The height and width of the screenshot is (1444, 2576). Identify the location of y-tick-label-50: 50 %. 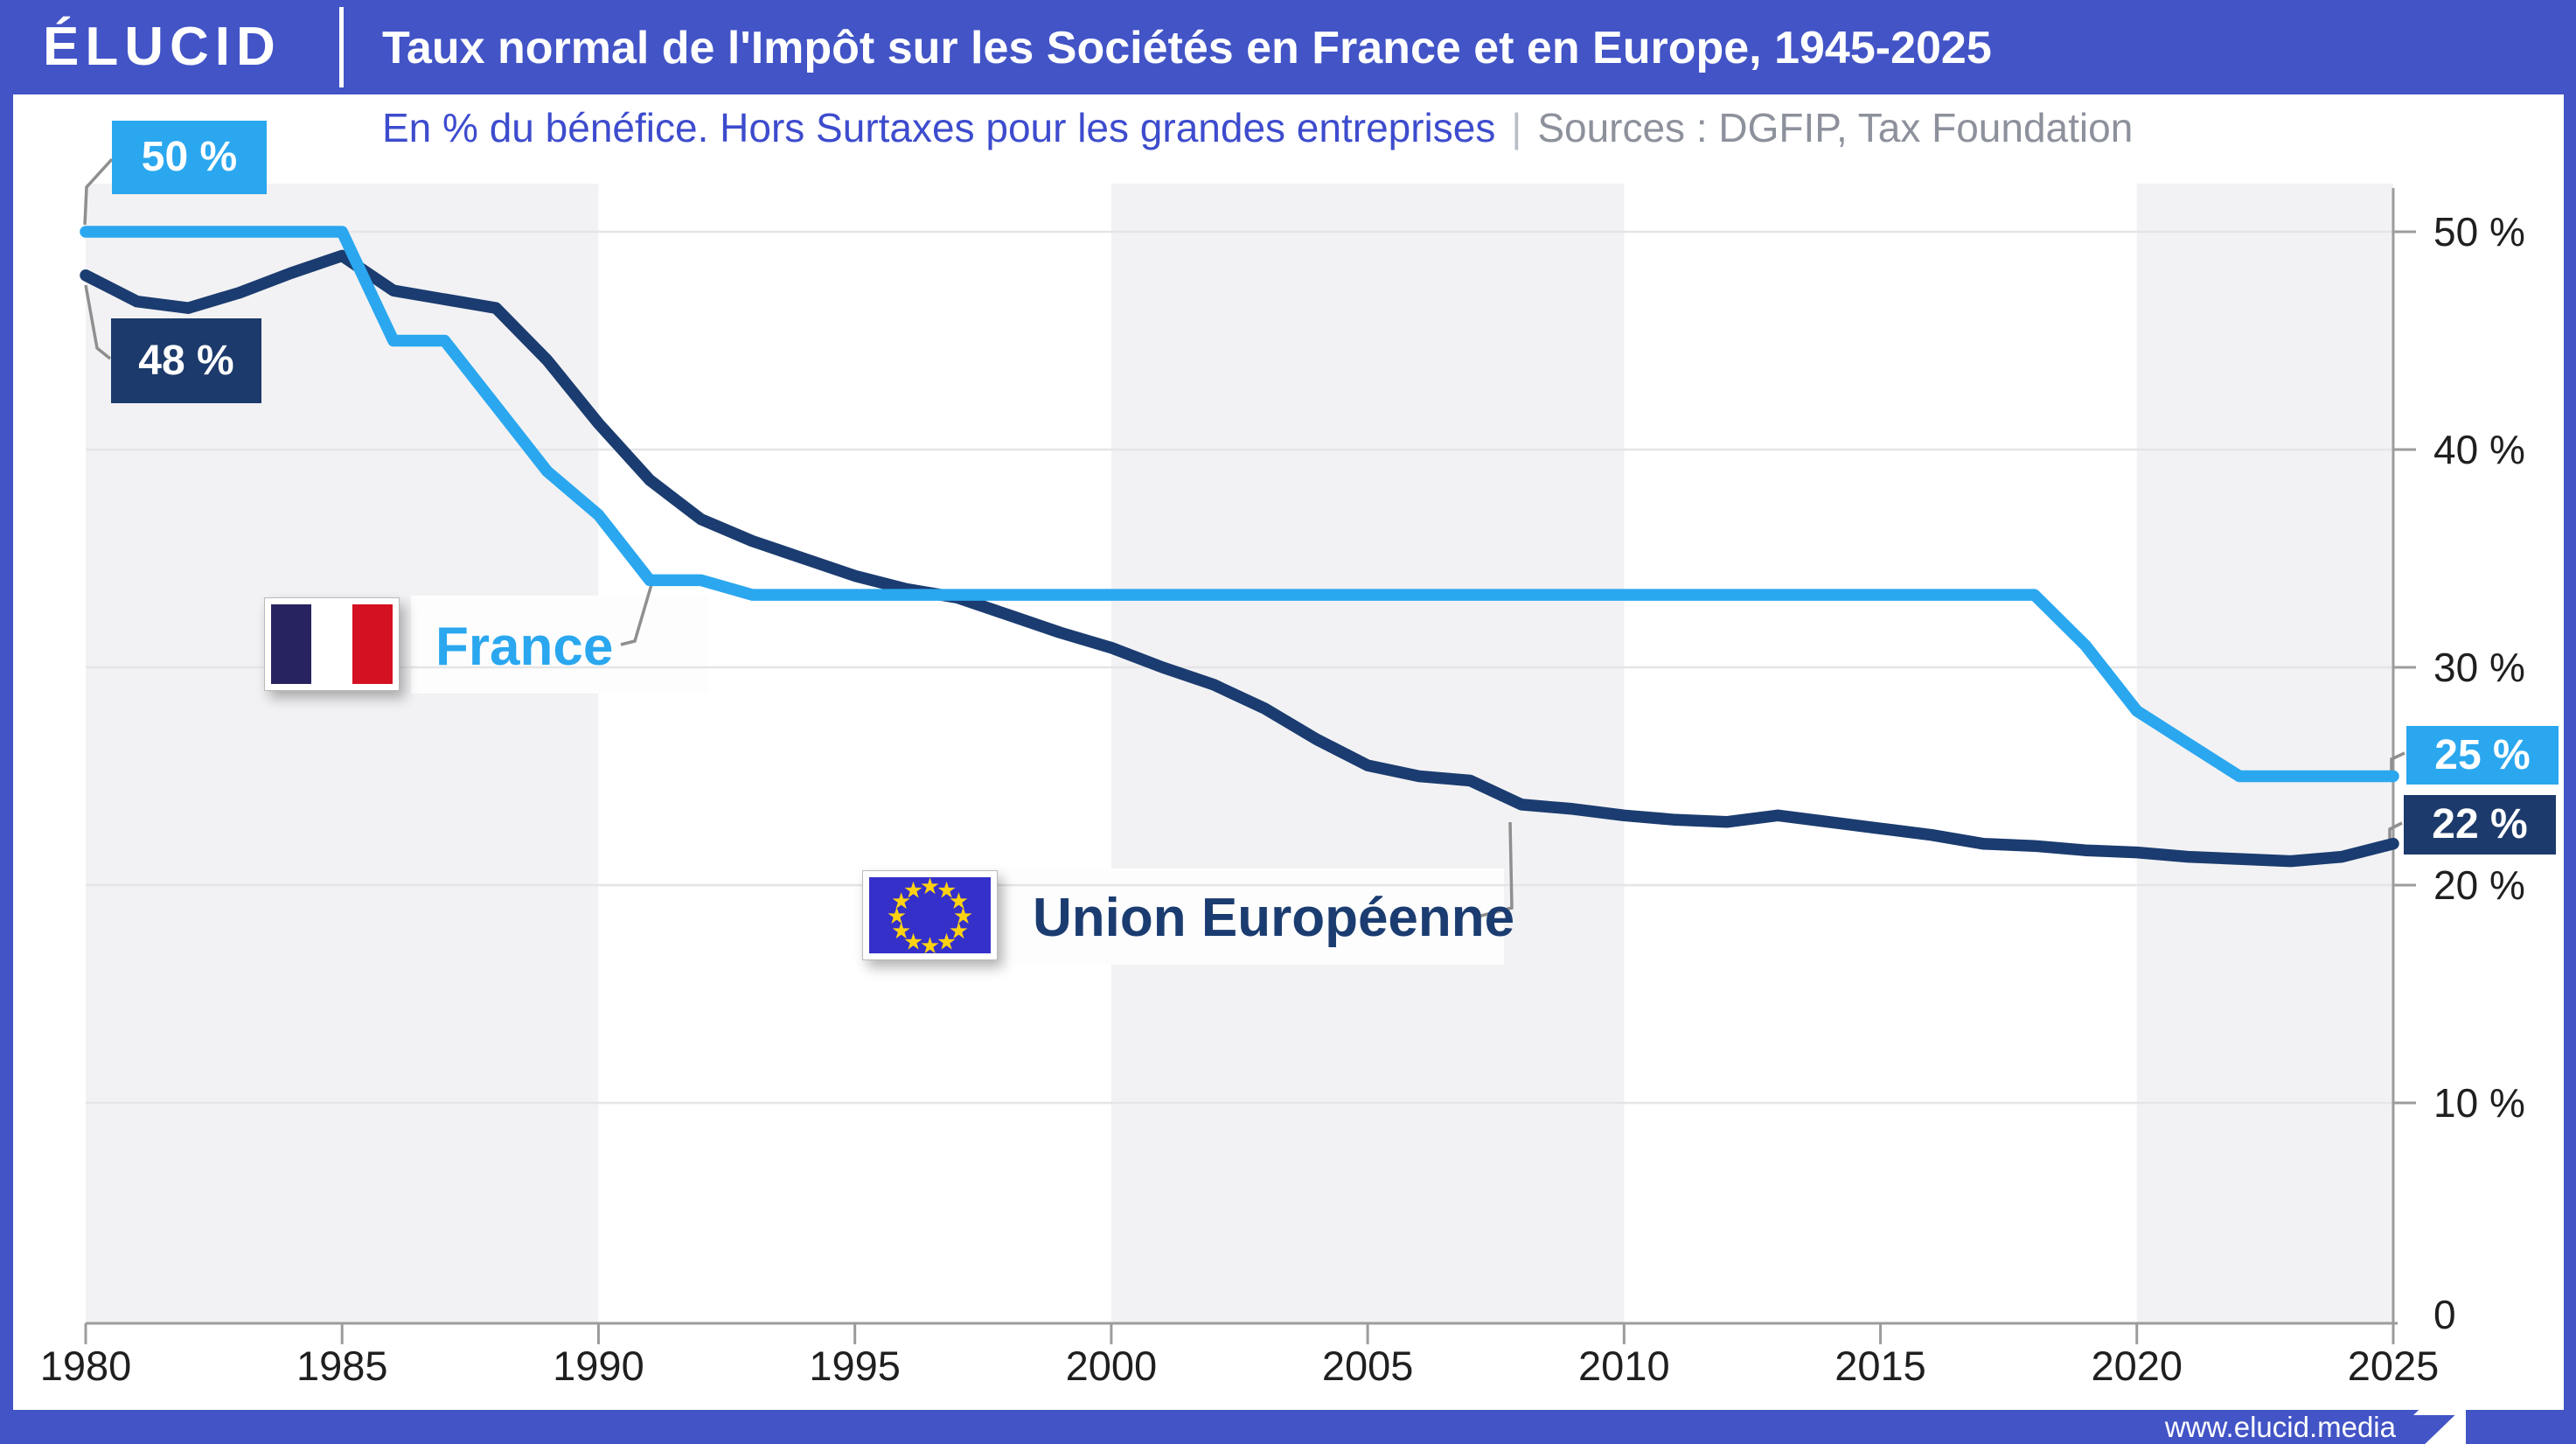
(2479, 232).